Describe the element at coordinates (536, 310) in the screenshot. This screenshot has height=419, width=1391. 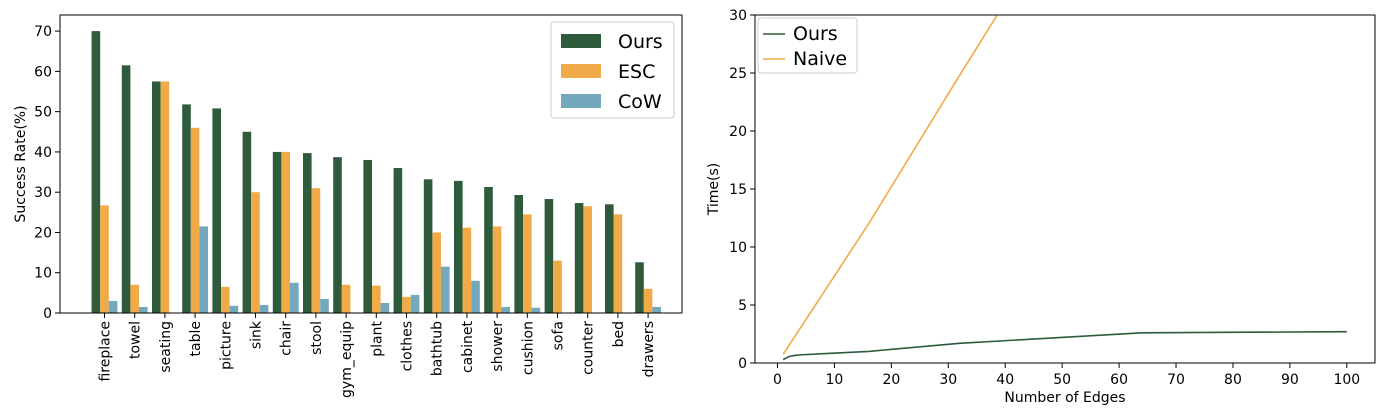
I see `bar-cow-cushion` at that location.